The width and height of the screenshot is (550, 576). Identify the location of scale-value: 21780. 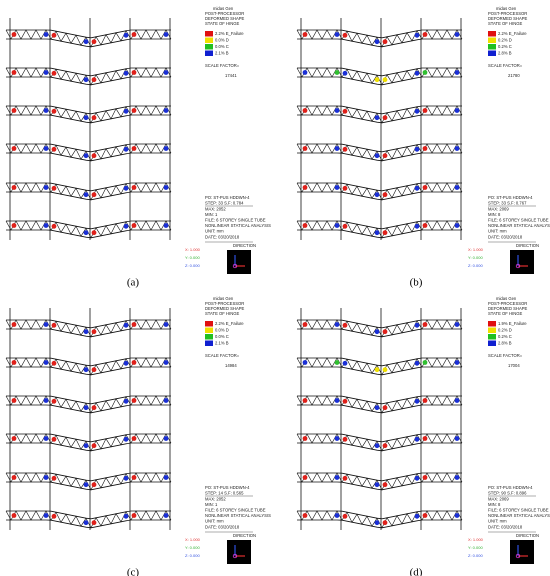
(514, 75).